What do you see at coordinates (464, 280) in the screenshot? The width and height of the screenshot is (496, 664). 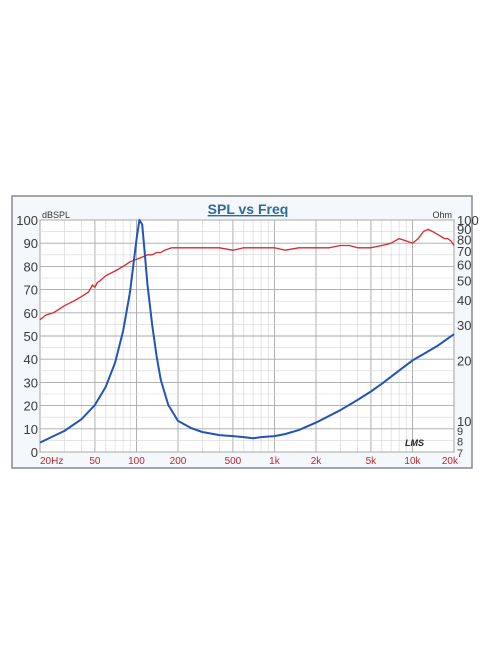 I see `right-tick-label: 50` at bounding box center [464, 280].